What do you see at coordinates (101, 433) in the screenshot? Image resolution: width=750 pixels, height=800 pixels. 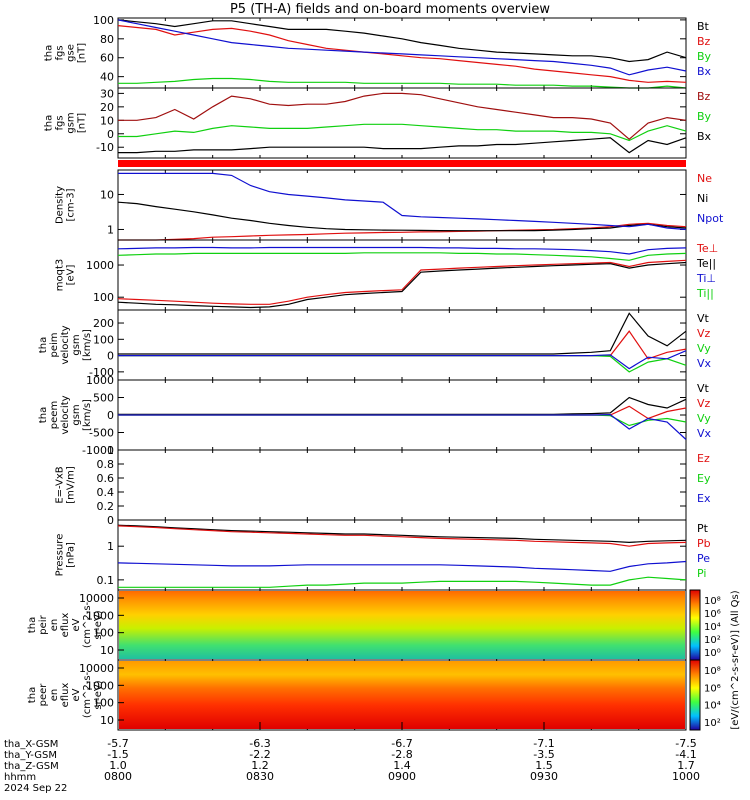 I see `y-tick-label: -500` at bounding box center [101, 433].